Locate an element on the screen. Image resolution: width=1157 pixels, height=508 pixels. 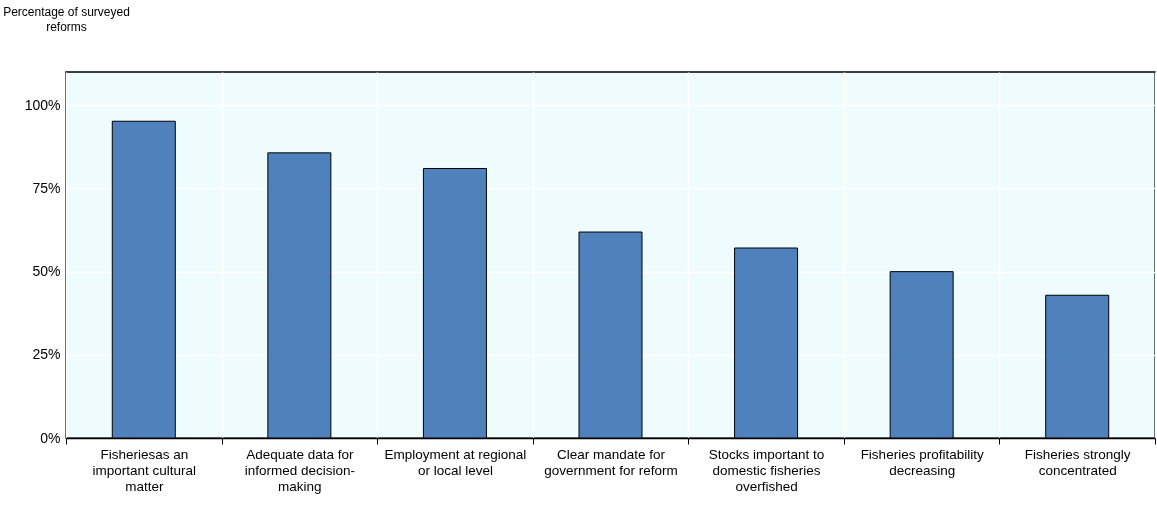
y-tick-label: 100% is located at coordinates (42, 104).